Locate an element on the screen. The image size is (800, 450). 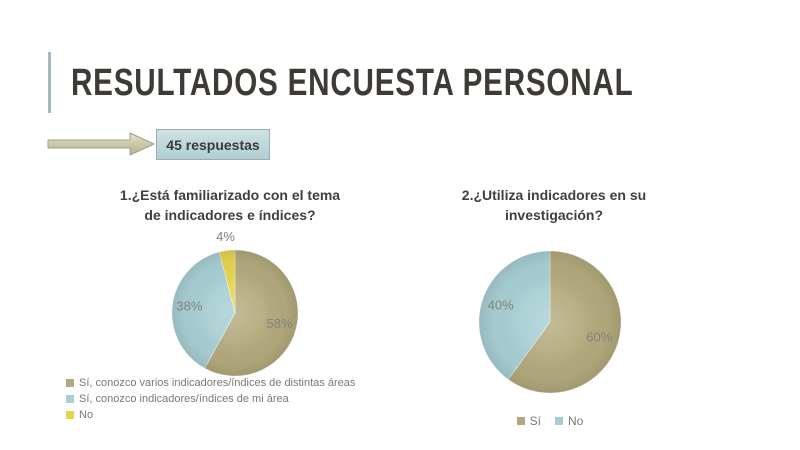
legend-item: Sí is located at coordinates (528, 421).